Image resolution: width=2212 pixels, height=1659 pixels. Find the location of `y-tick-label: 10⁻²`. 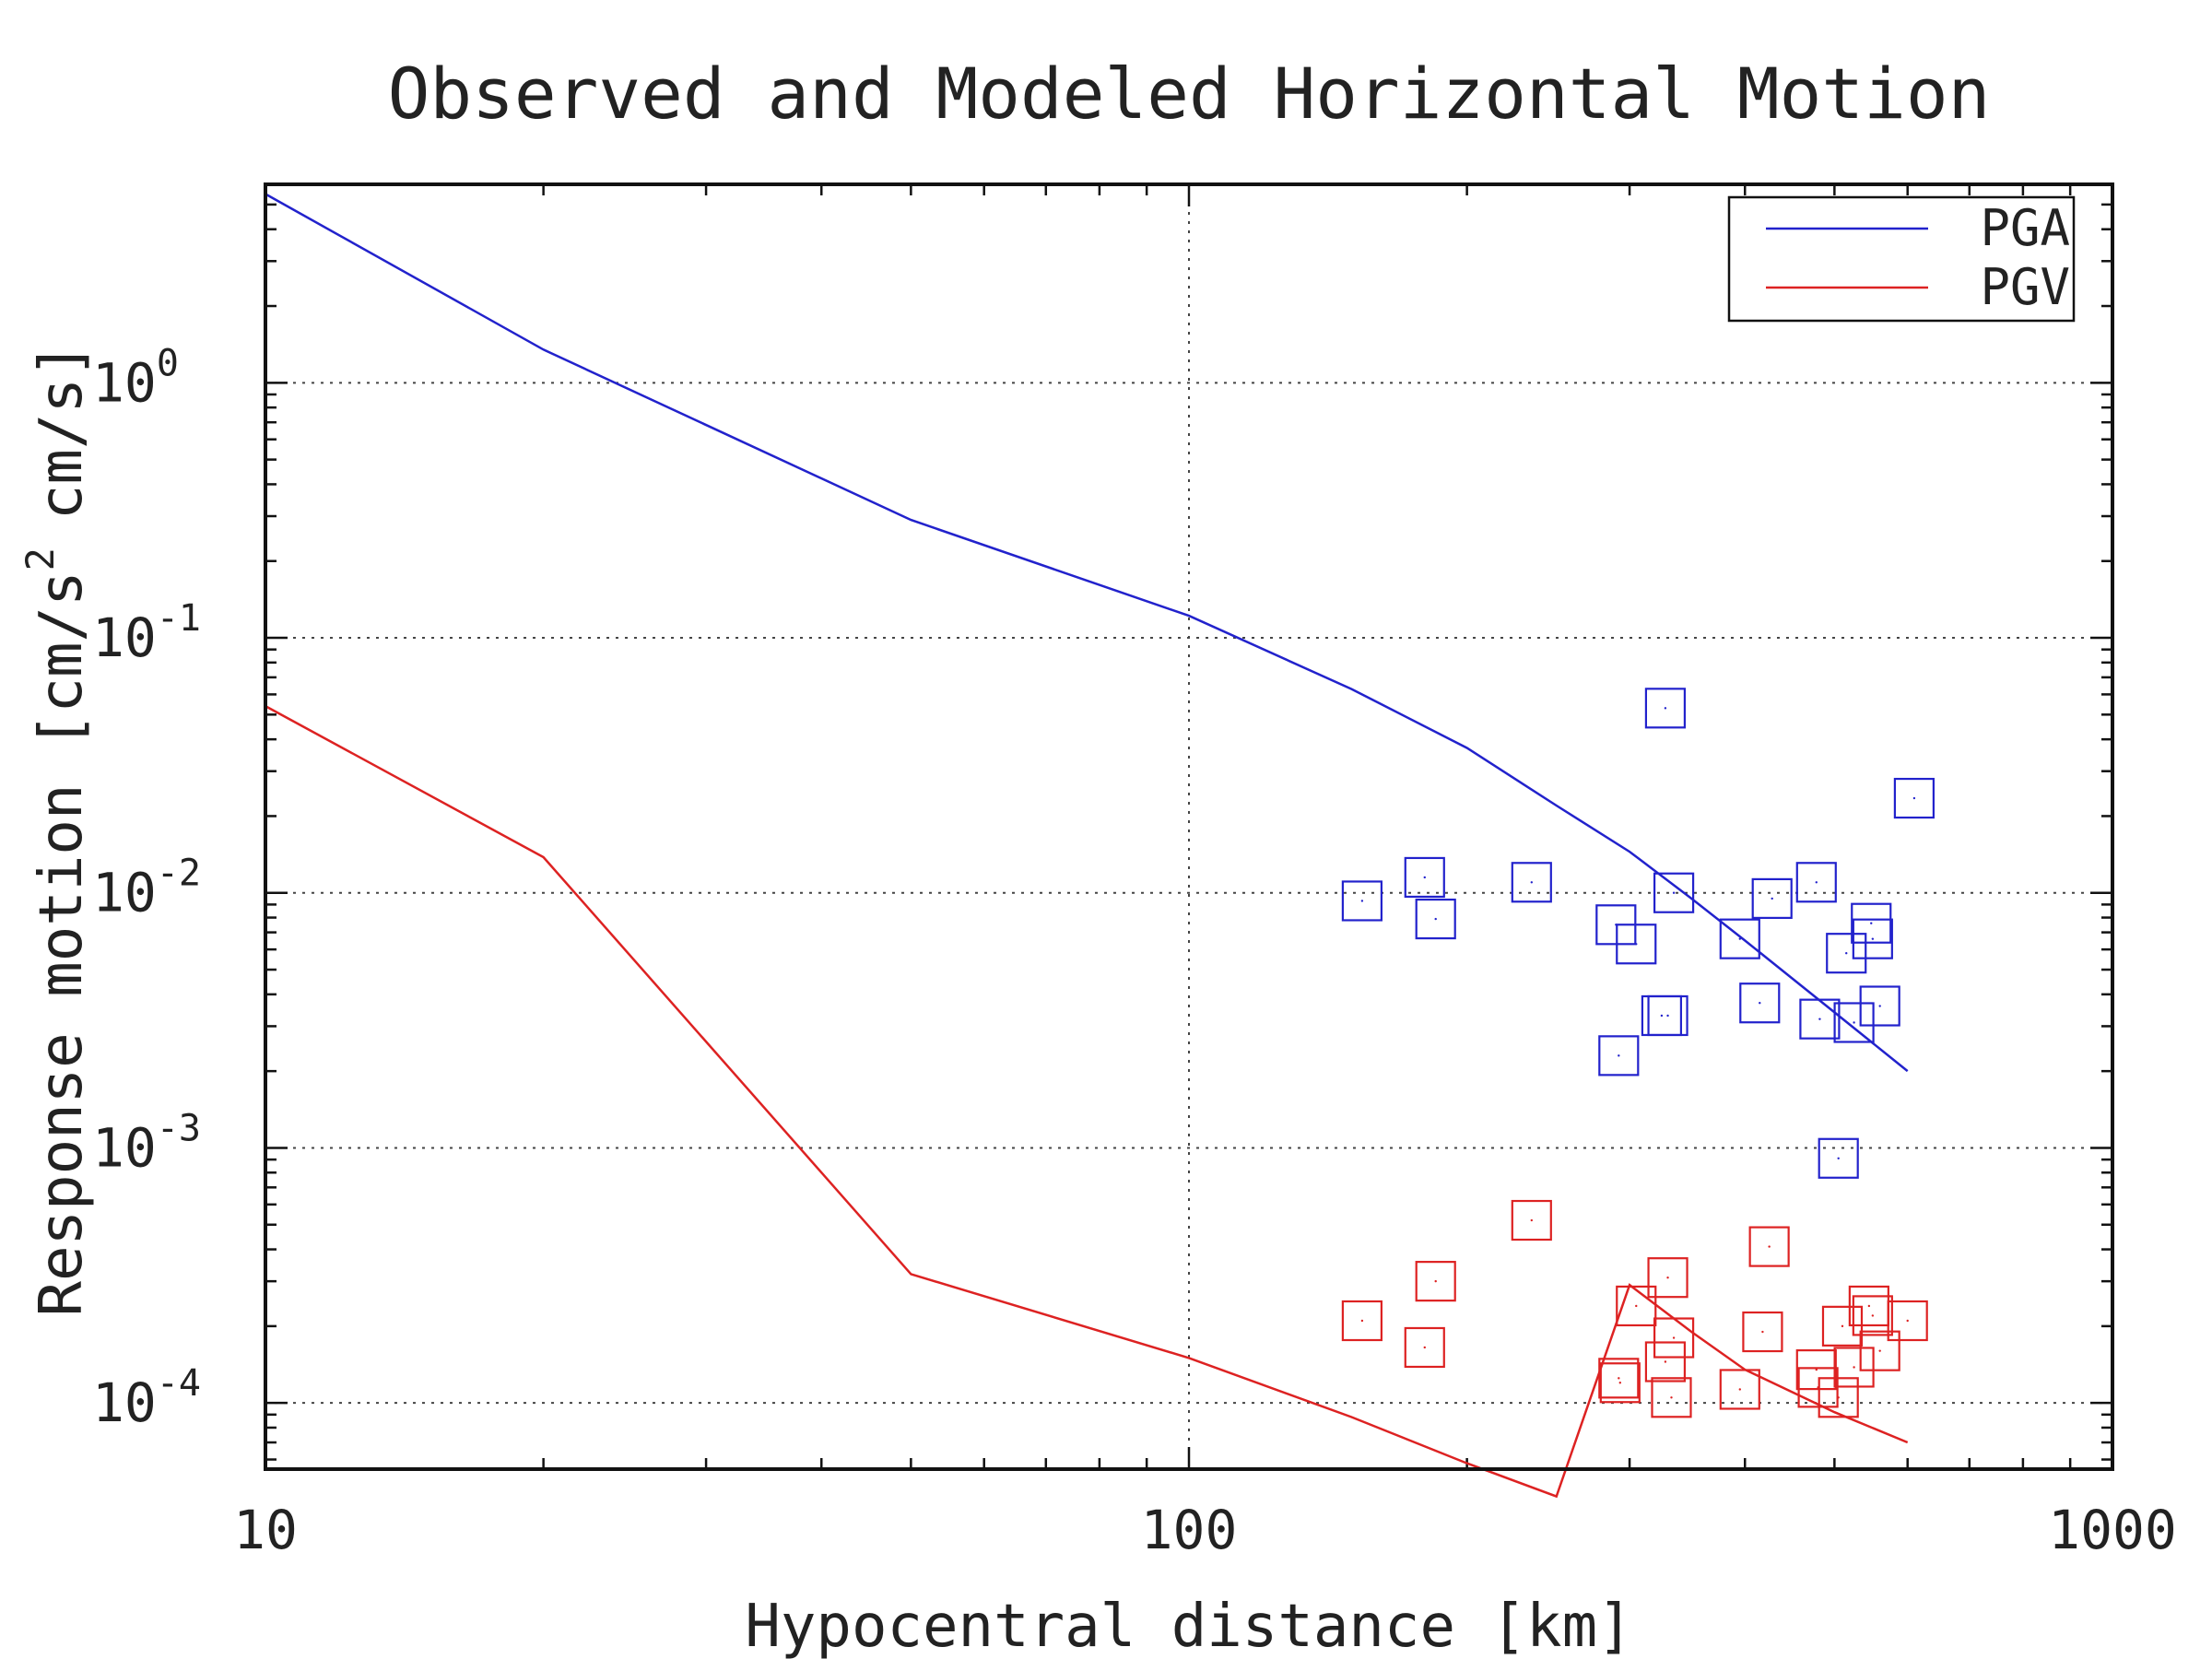

y-tick-label: 10⁻² is located at coordinates (146, 888).